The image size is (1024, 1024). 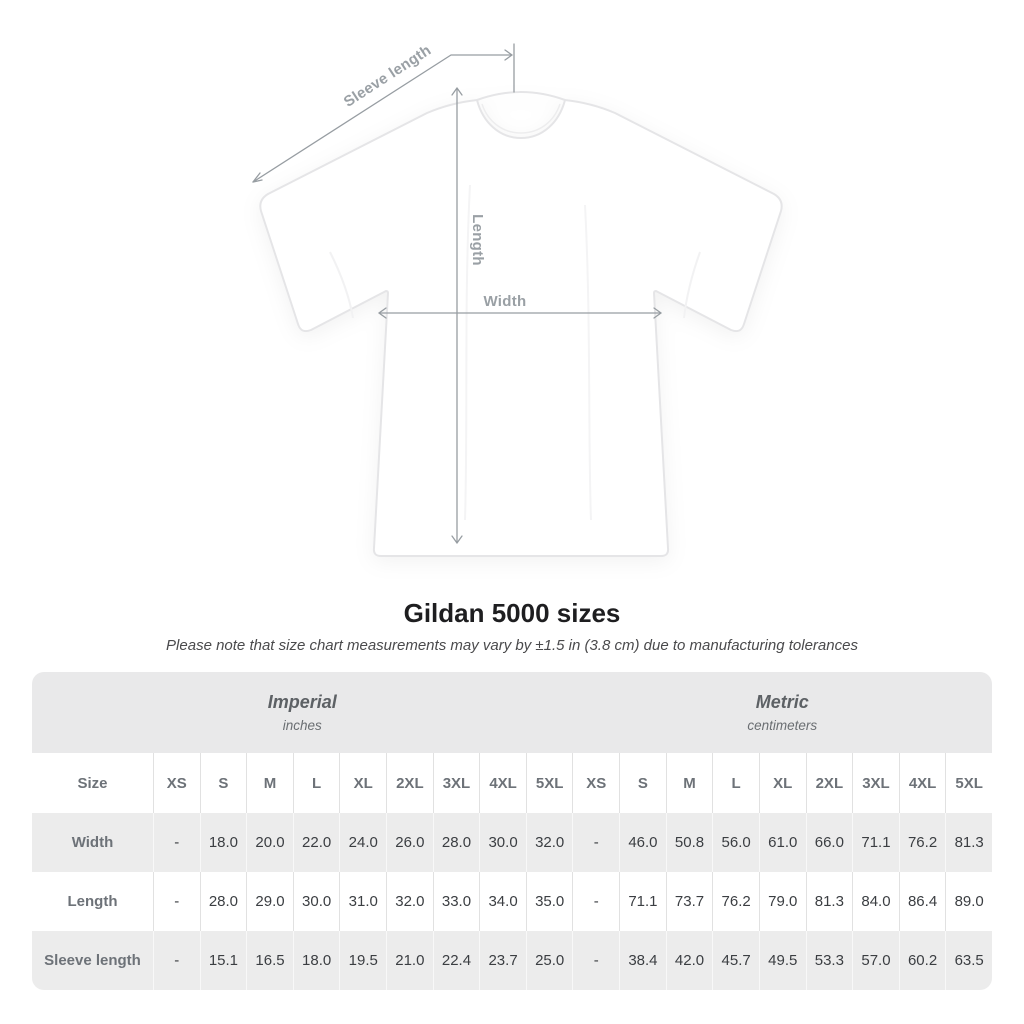 I want to click on sleeve-length-arrow, so click(x=383, y=113).